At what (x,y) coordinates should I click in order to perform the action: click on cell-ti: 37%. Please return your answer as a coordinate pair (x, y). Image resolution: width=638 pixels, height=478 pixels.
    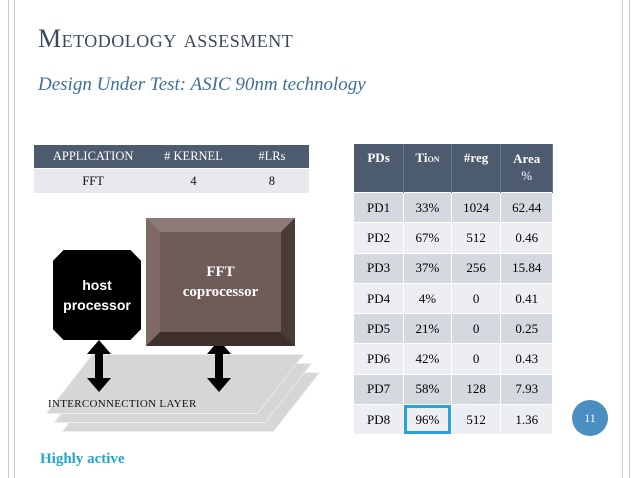
    Looking at the image, I should click on (427, 268).